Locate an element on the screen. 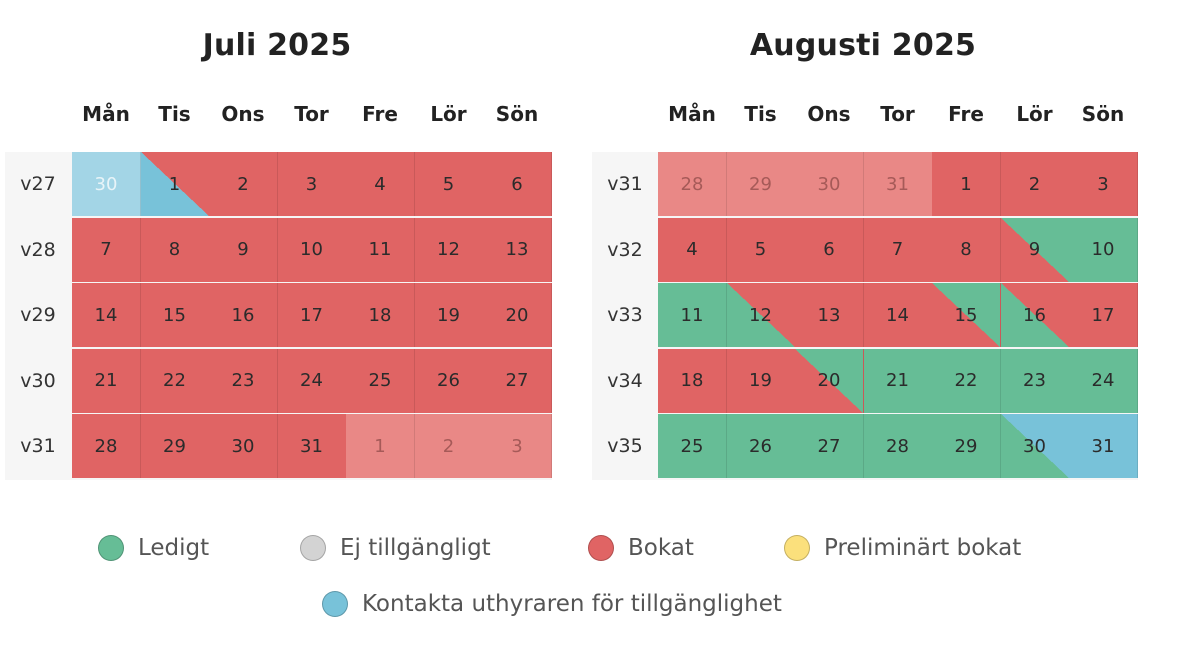 This screenshot has width=1200, height=654. legend-item: Kontakta uthyraren för tillgänglighet is located at coordinates (552, 604).